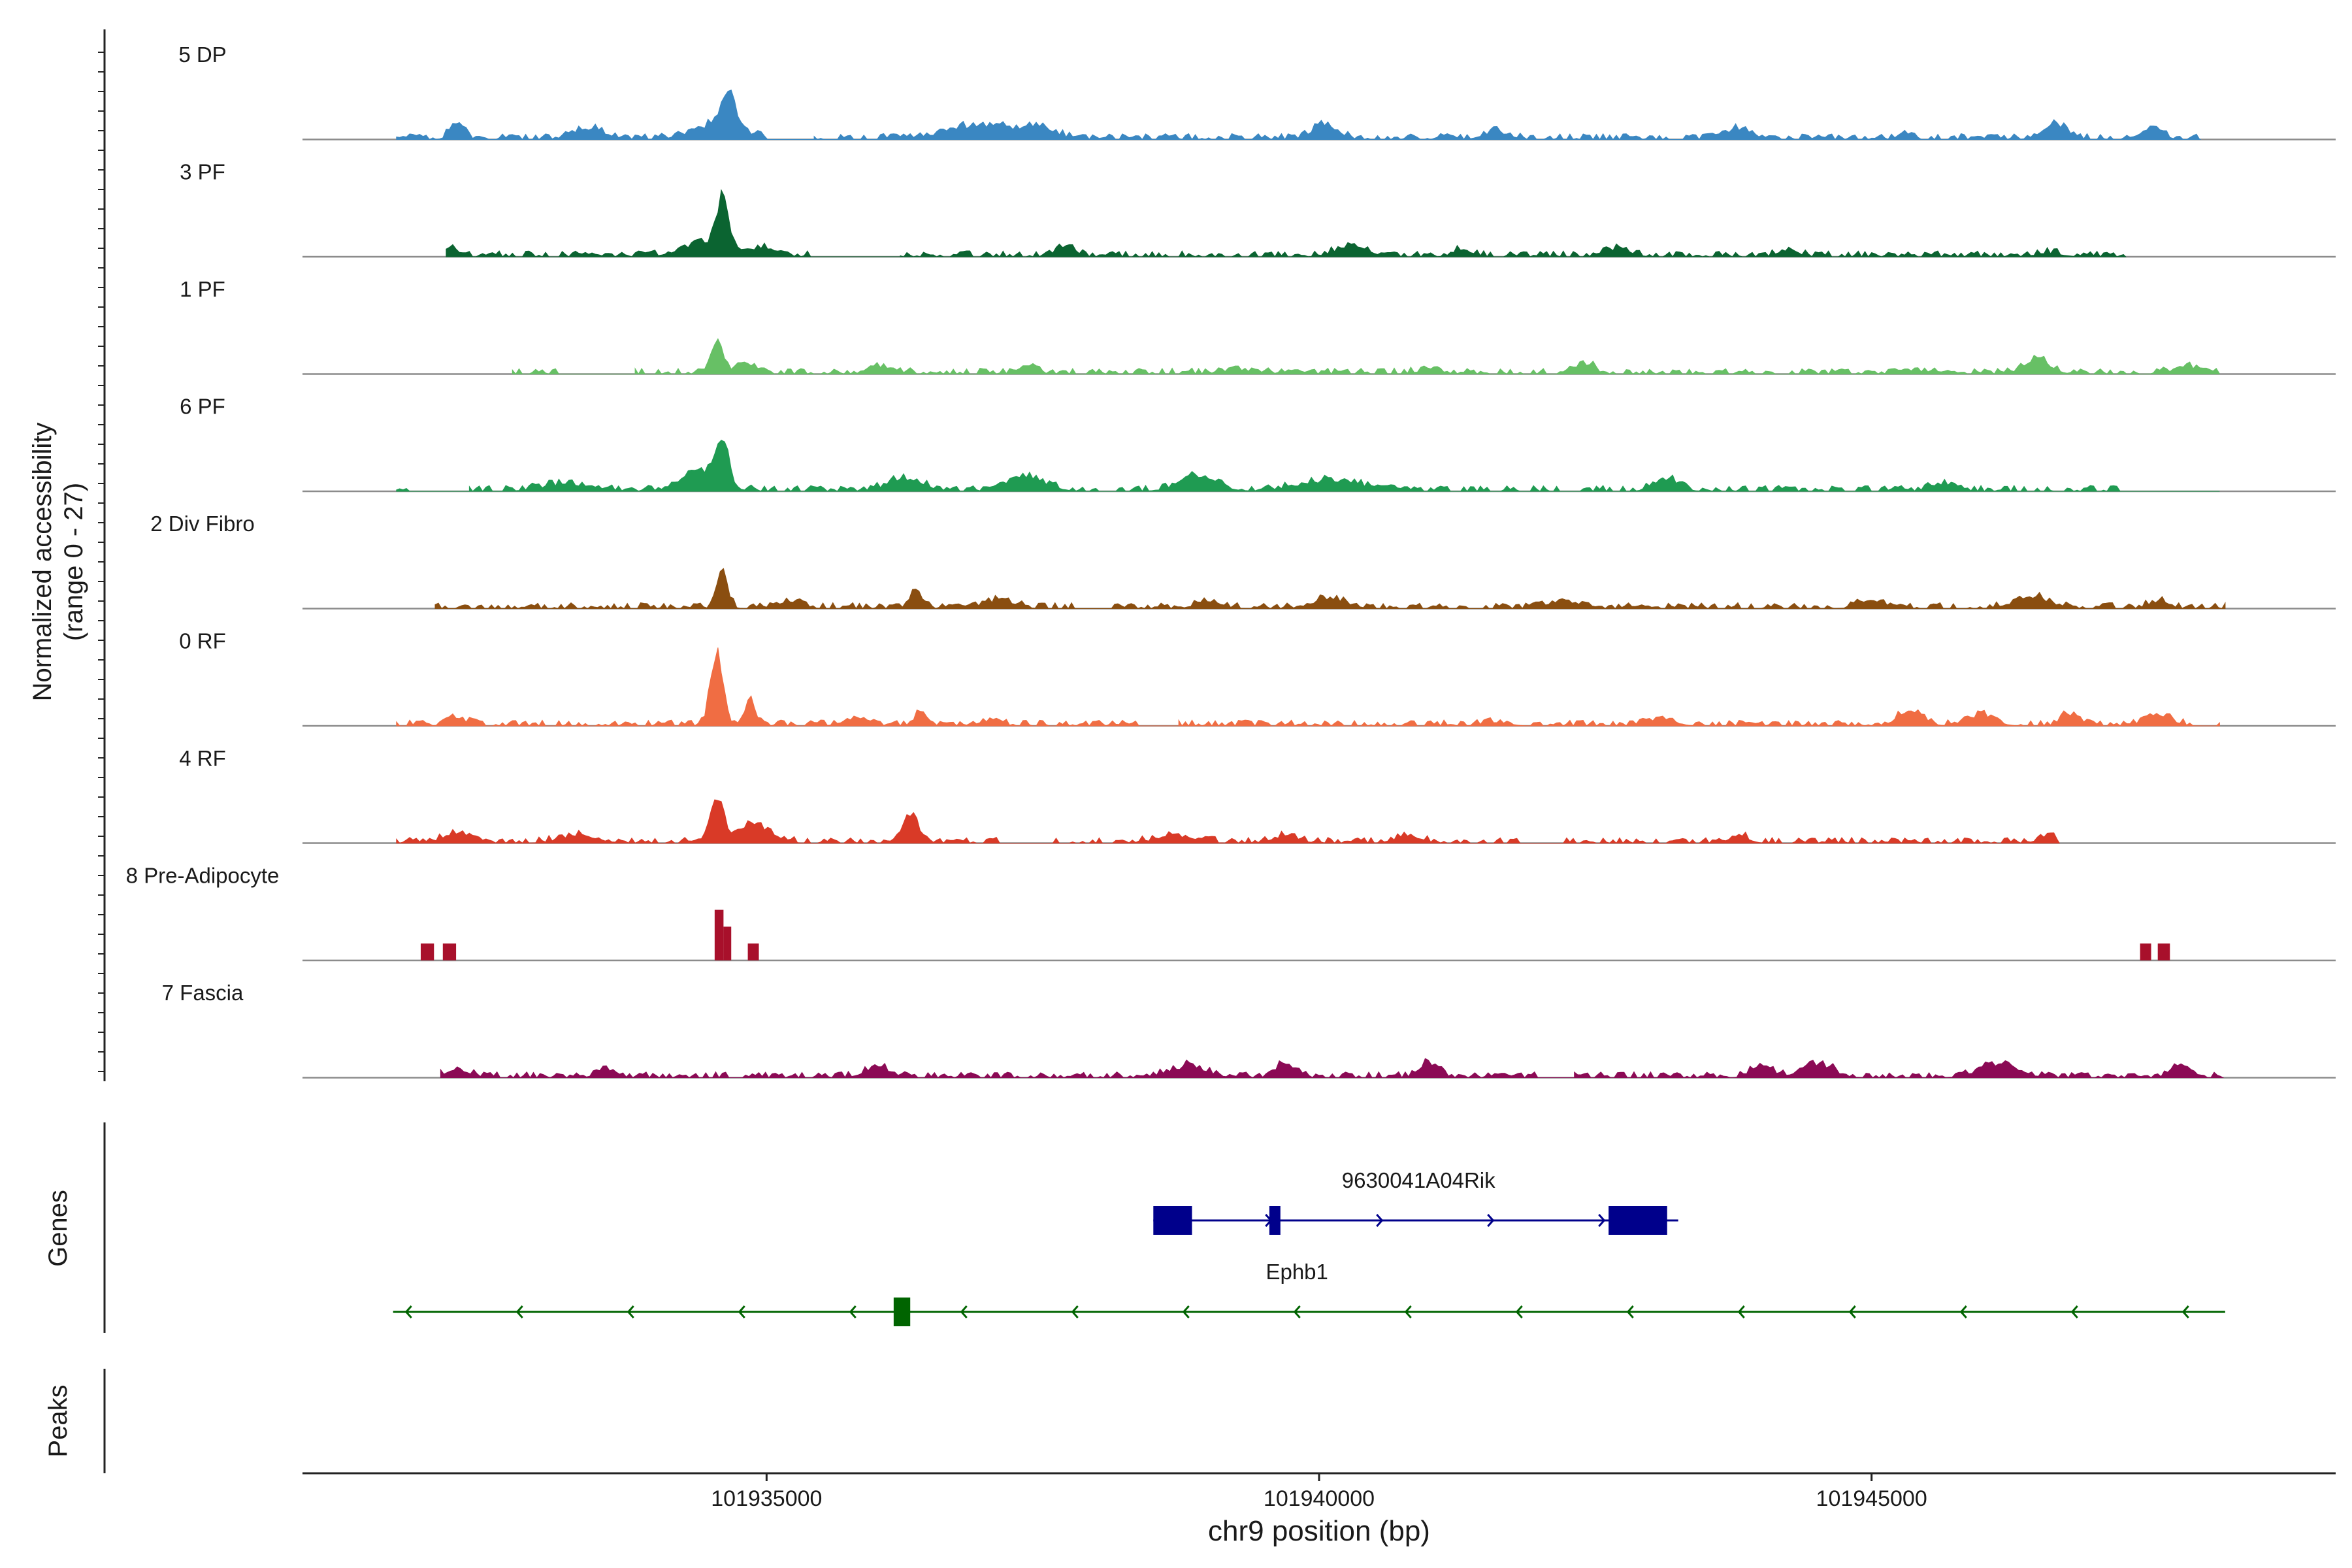  I want to click on track-label: 4 RF, so click(202, 758).